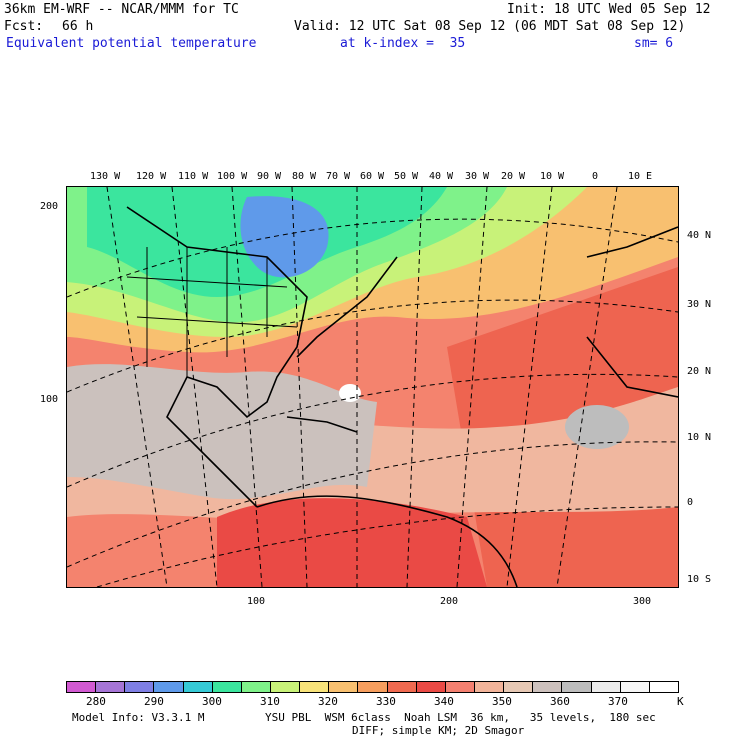 The width and height of the screenshot is (740, 740). Describe the element at coordinates (96, 701) in the screenshot. I see `colorbar-label: 280` at that location.